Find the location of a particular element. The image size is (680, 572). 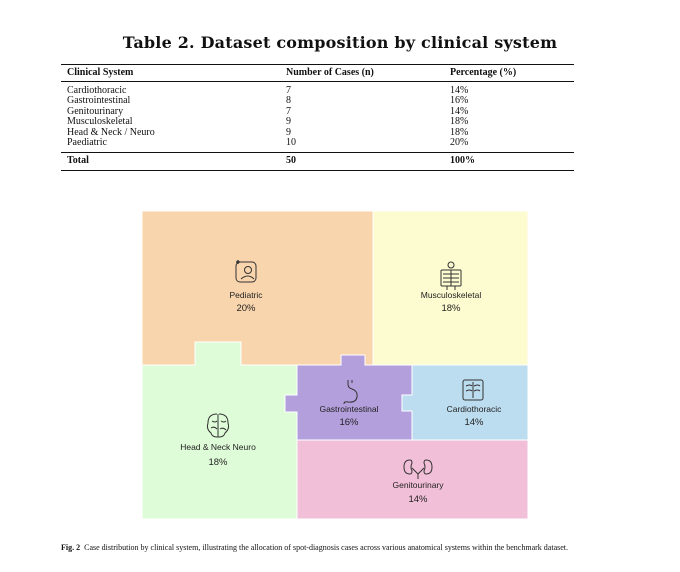

cell-percentage: 20% is located at coordinates (459, 142).